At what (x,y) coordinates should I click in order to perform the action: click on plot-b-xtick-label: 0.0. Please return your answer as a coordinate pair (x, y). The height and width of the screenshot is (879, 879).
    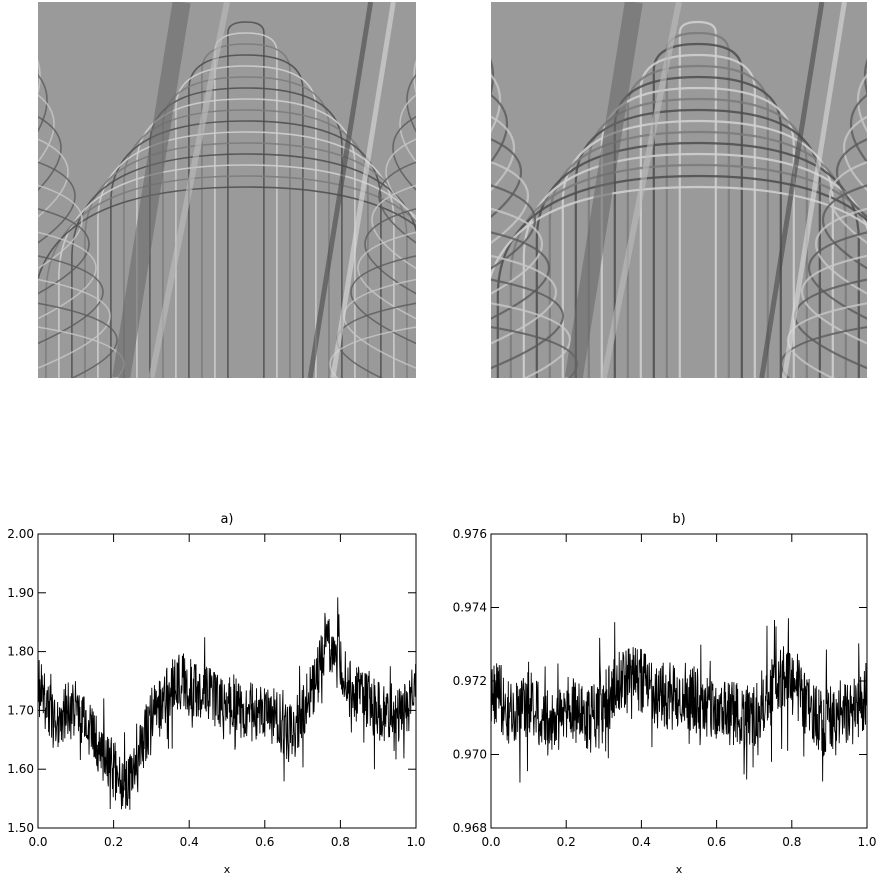
    Looking at the image, I should click on (490, 842).